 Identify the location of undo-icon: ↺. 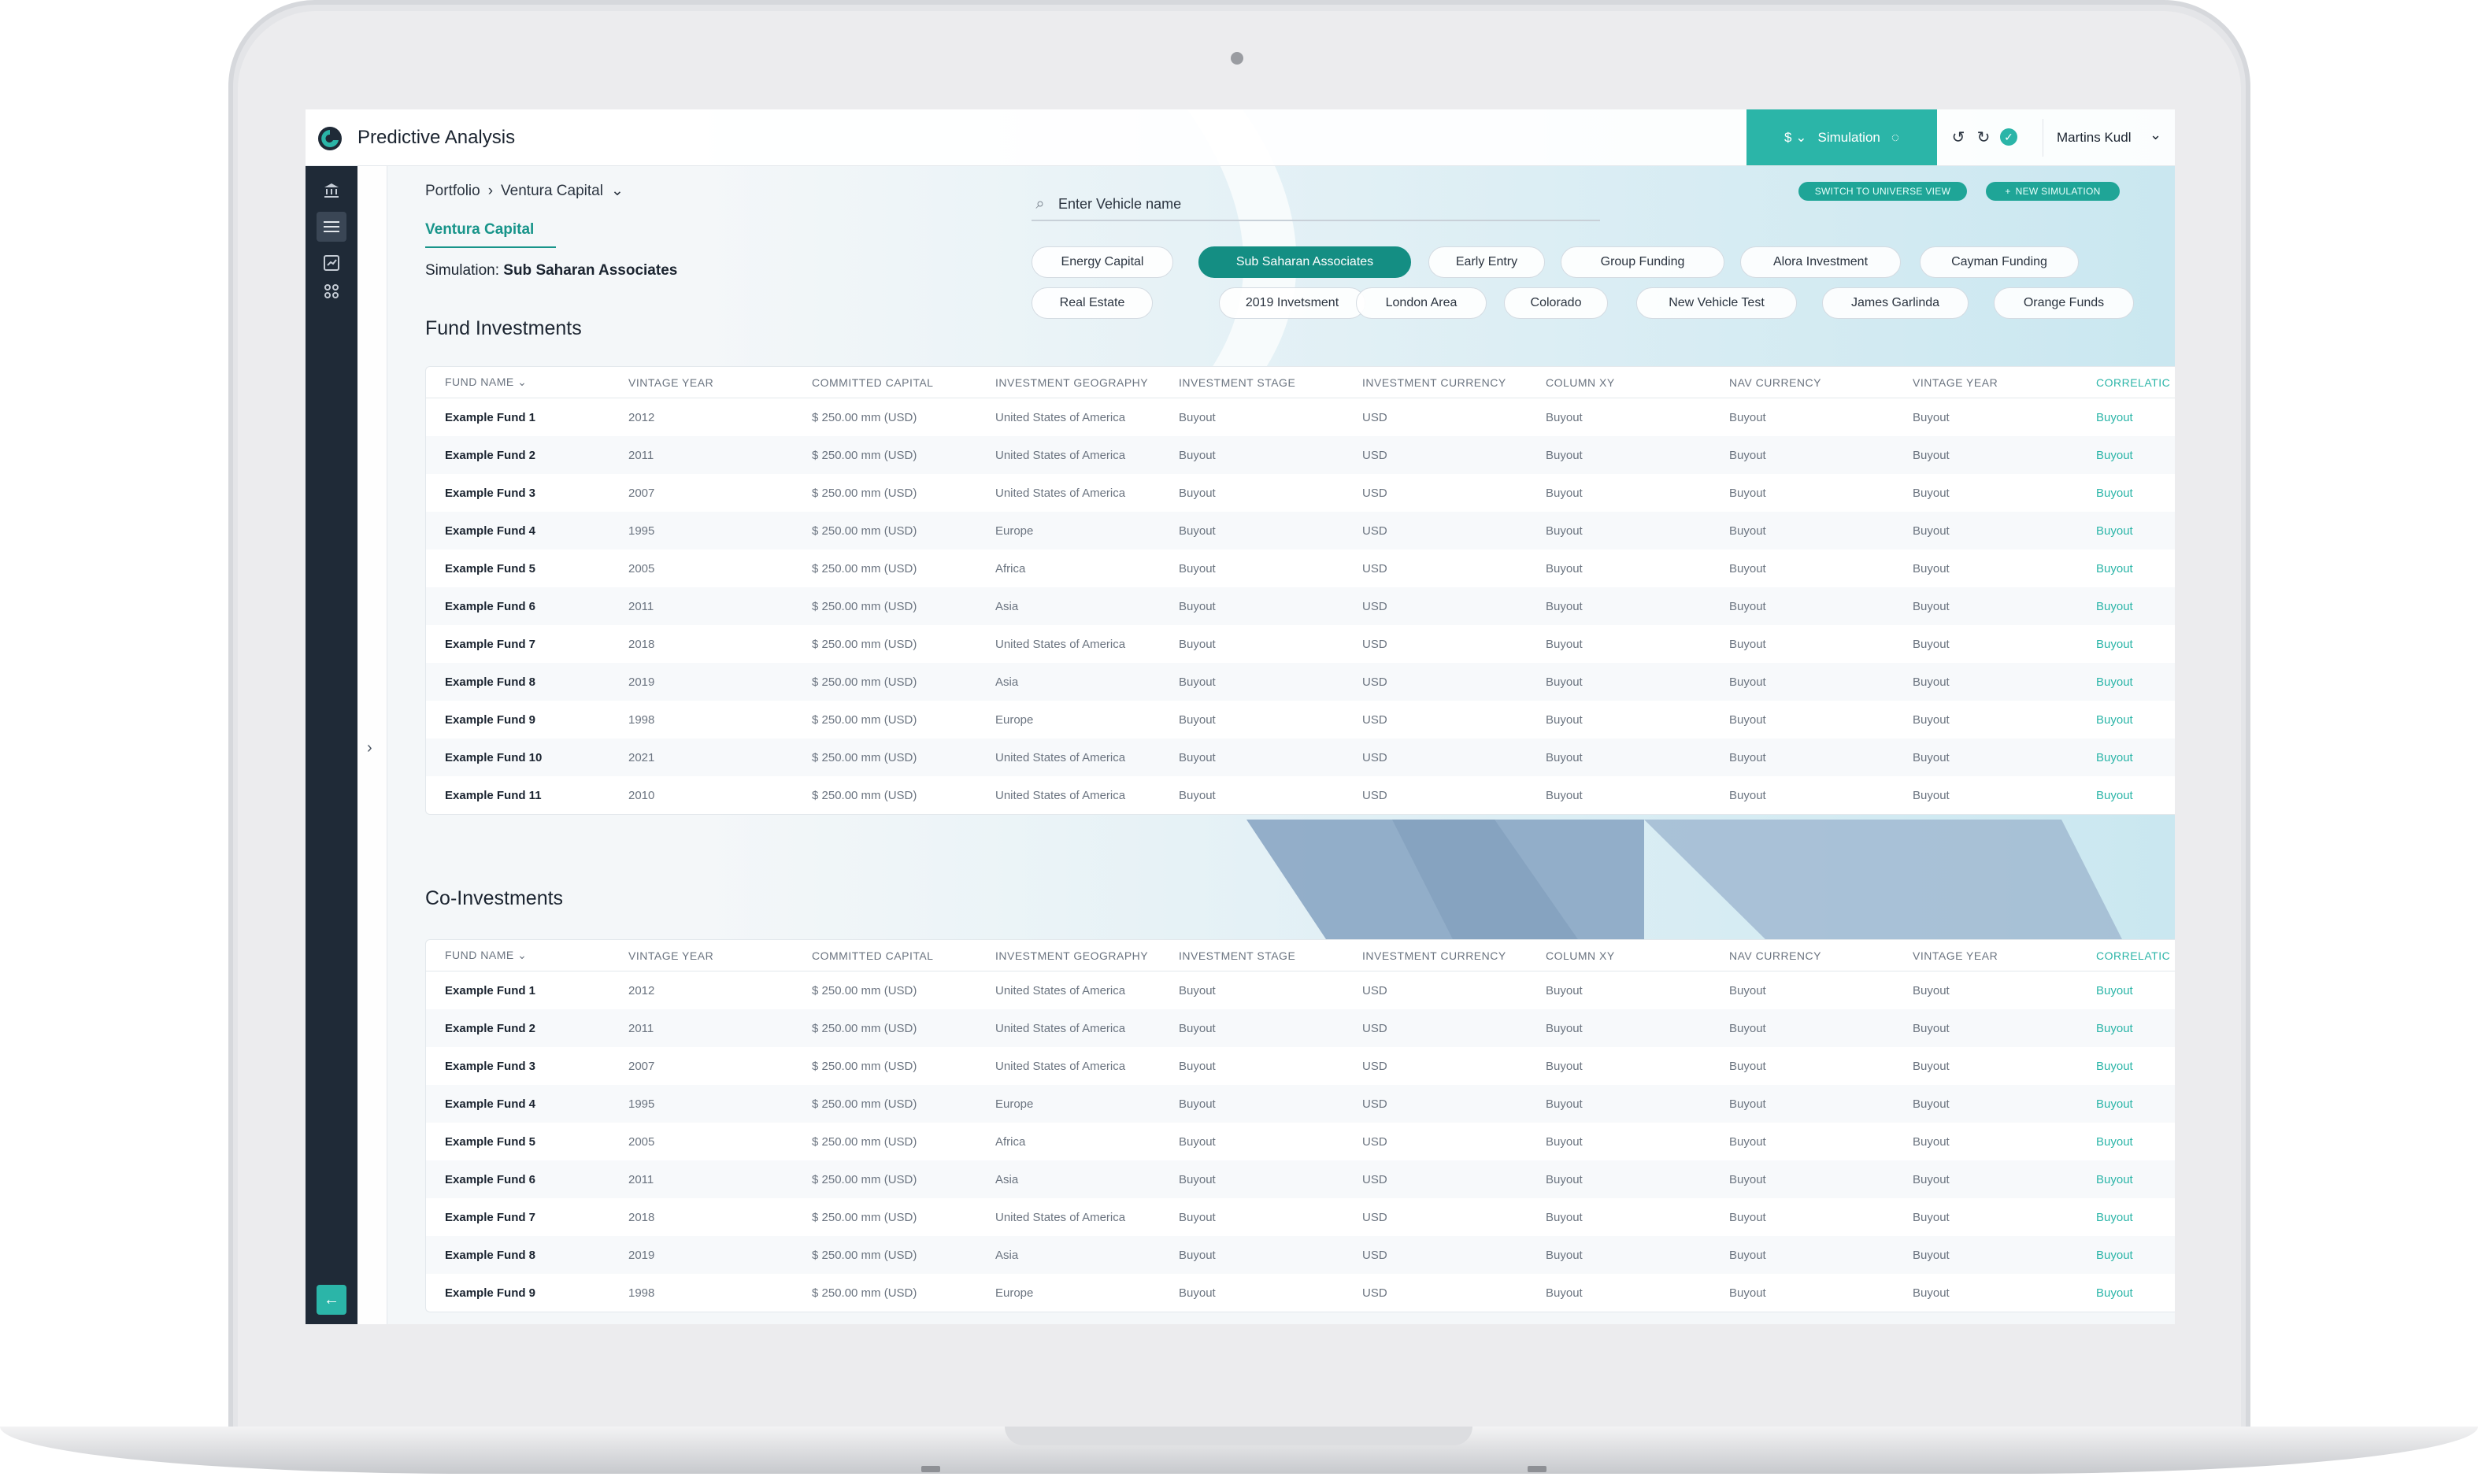
(1958, 137).